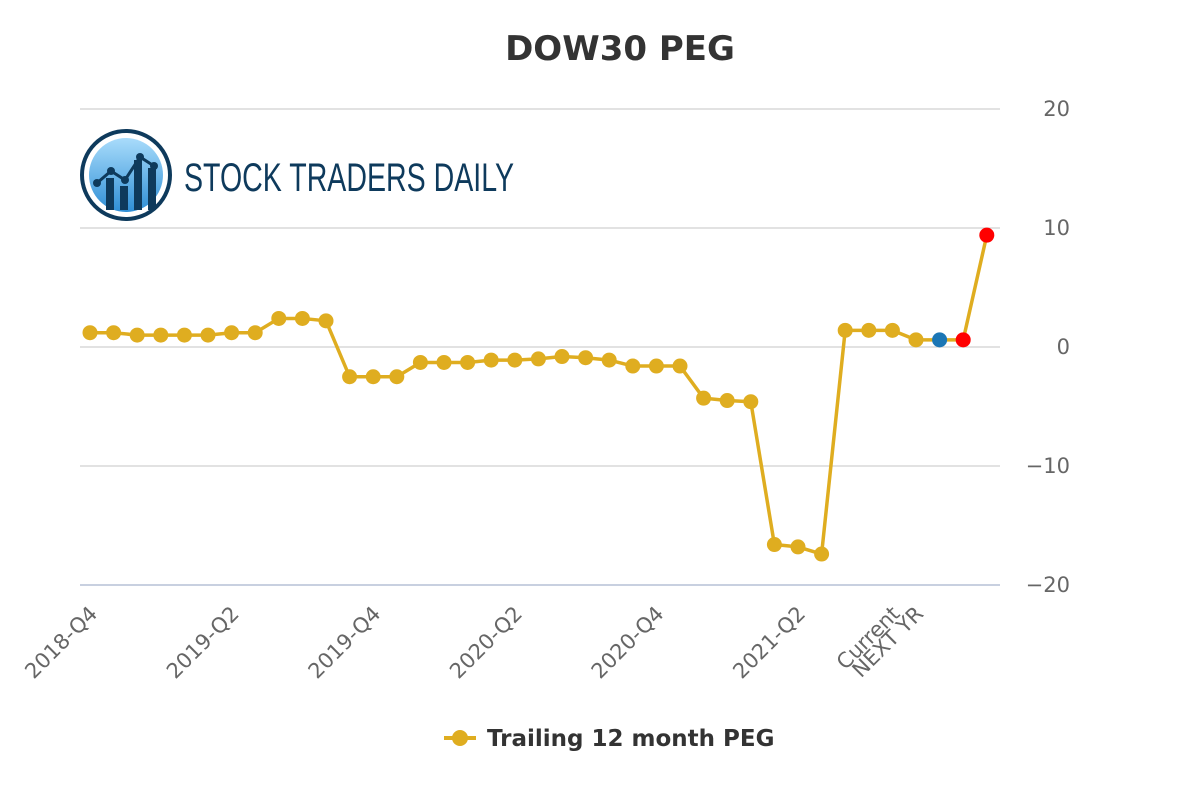 This screenshot has width=1200, height=800. Describe the element at coordinates (349, 178) in the screenshot. I see `brand-name: STOCK TRADERS DAILY` at that location.